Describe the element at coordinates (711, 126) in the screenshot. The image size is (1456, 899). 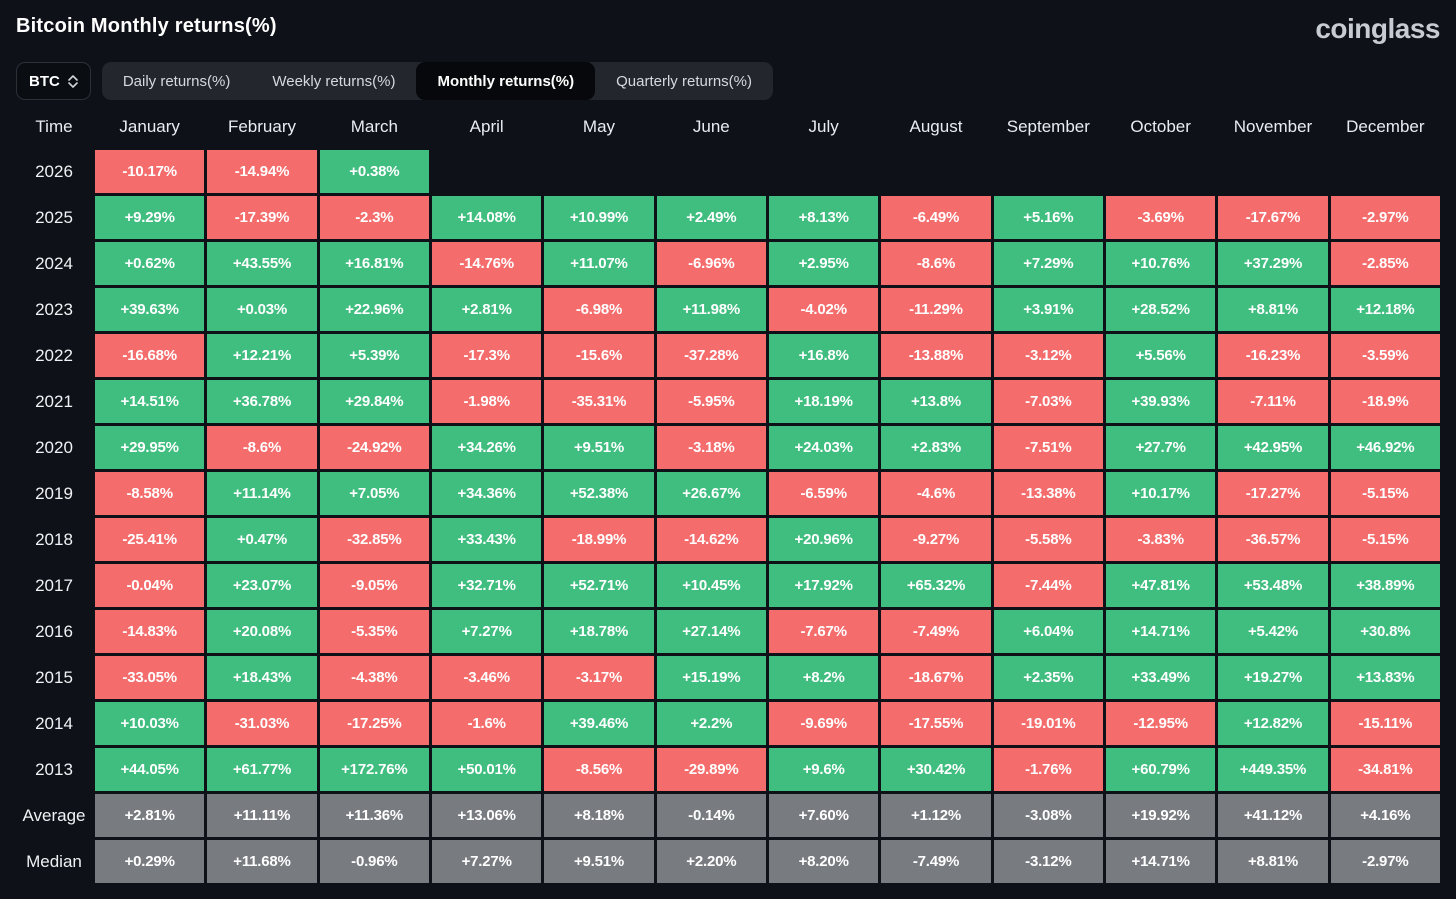
I see `column-header-june: June` at that location.